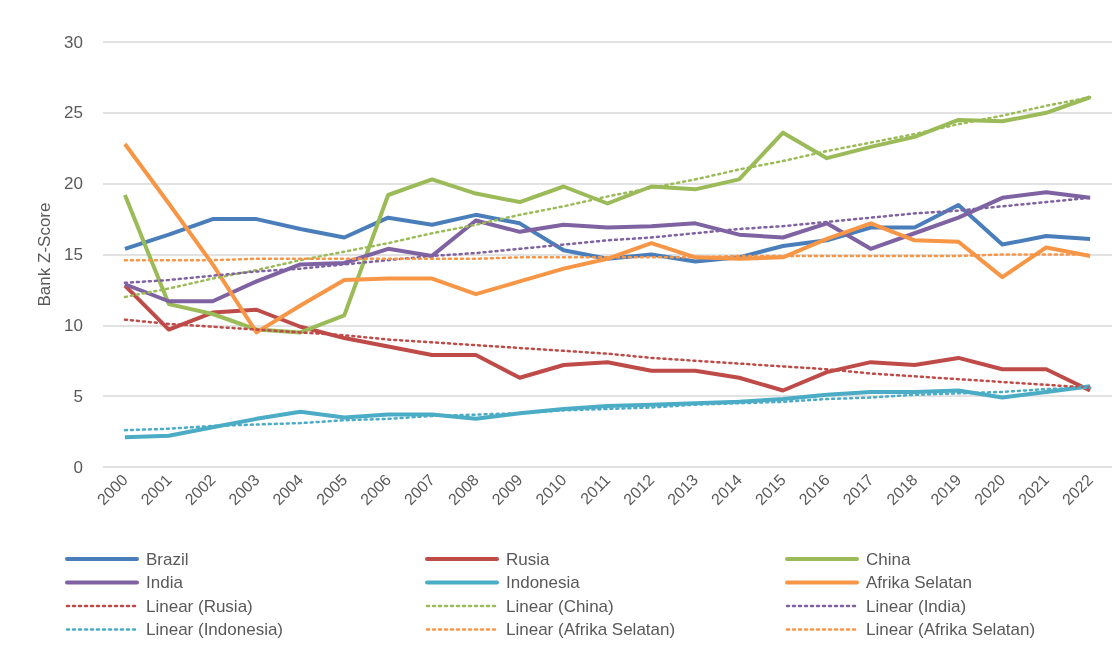  I want to click on legend-label: Indonesia, so click(543, 582).